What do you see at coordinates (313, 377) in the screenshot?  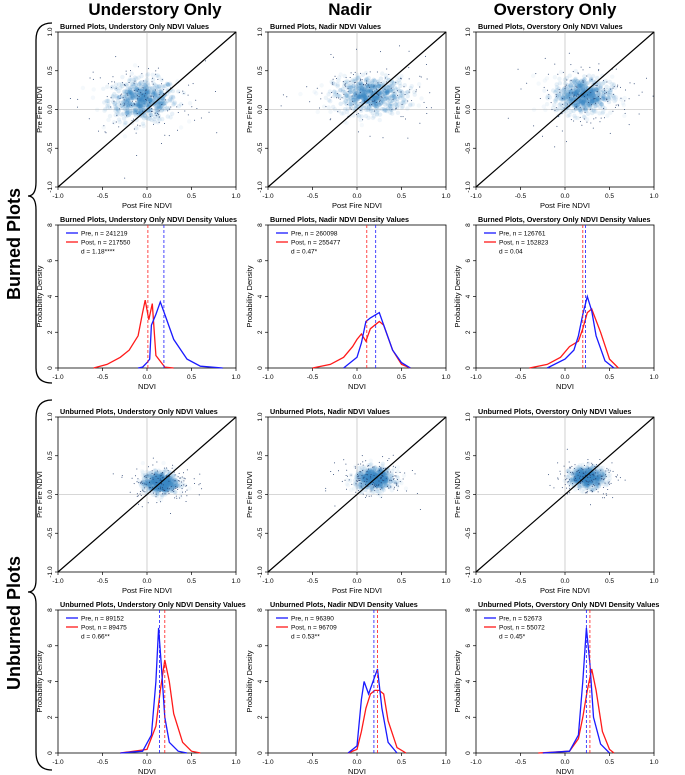 I see `x-tick-label: -0.5` at bounding box center [313, 377].